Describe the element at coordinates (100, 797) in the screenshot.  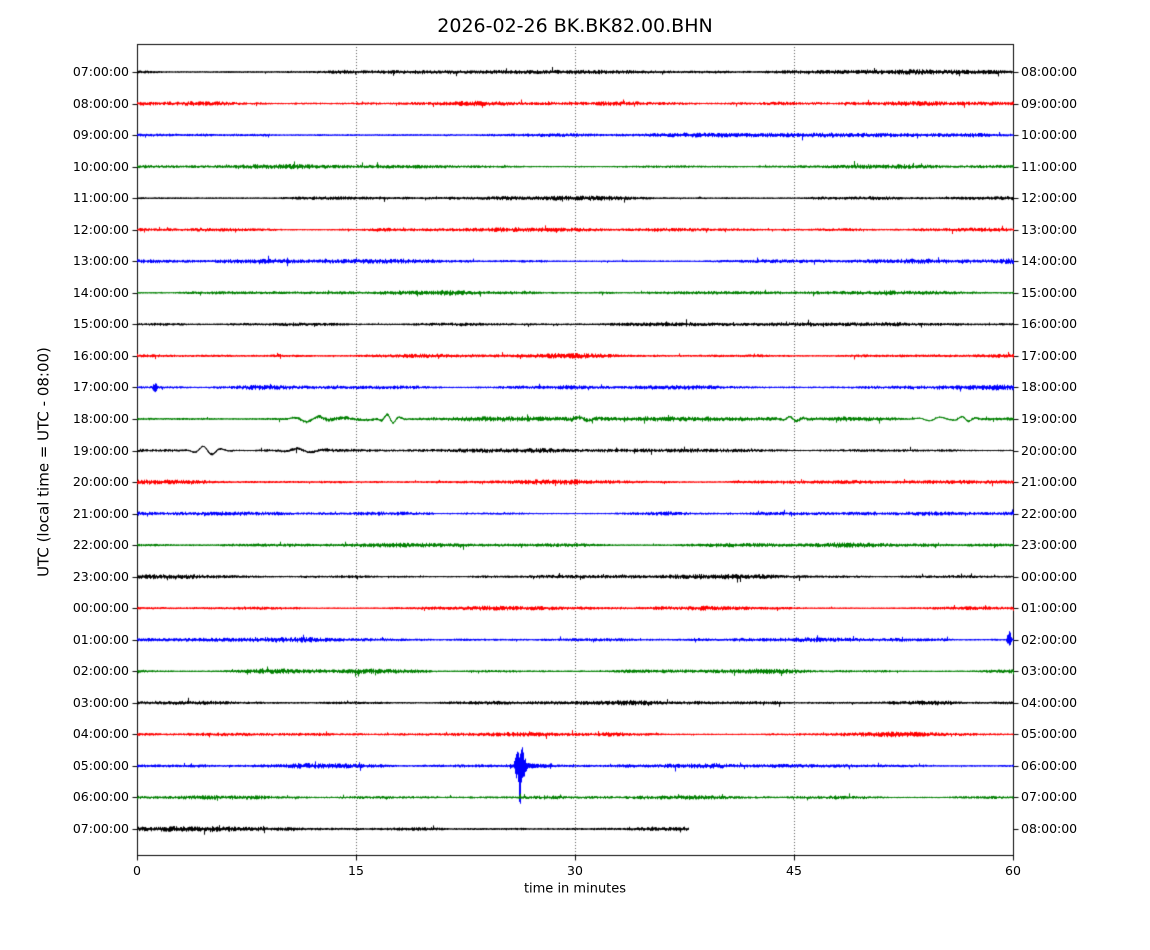
I see `utc-left-label: 06:00:00` at that location.